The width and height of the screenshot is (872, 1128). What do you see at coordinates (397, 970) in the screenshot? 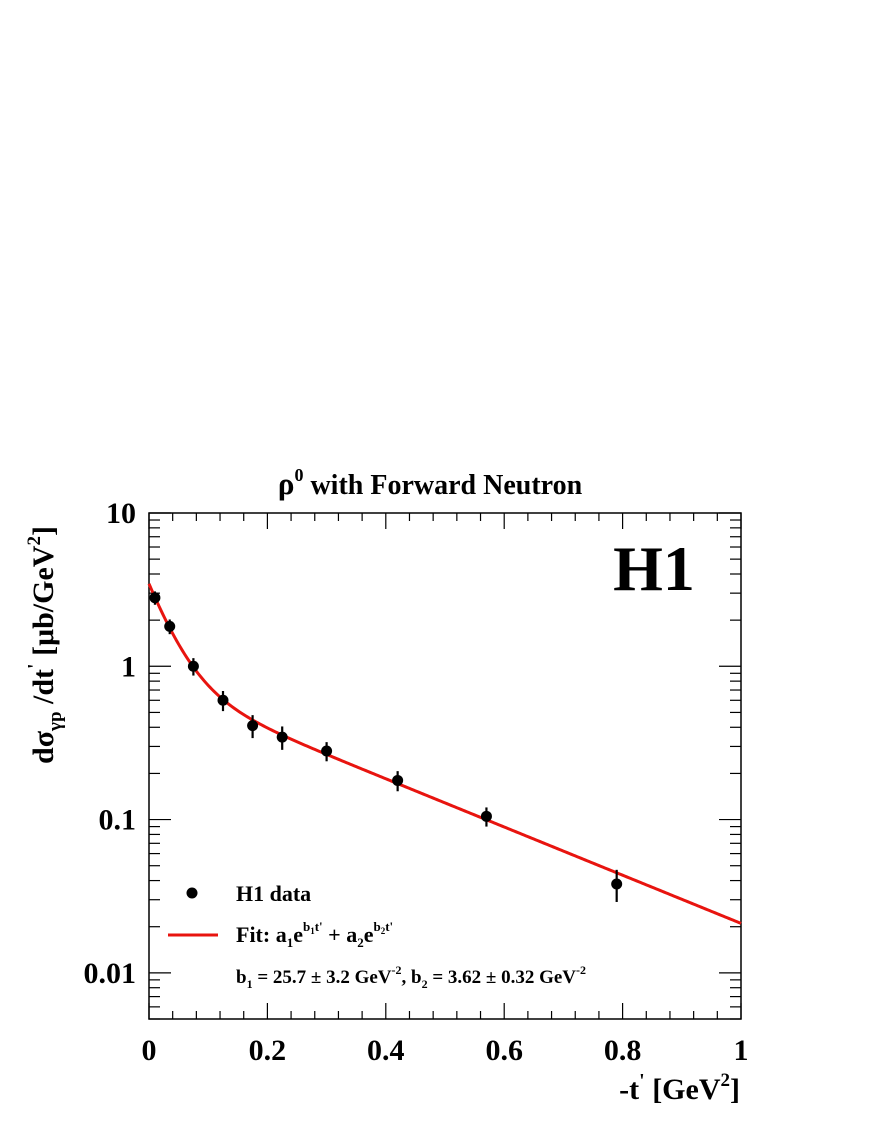
I see `param-b1-exp: -2` at bounding box center [397, 970].